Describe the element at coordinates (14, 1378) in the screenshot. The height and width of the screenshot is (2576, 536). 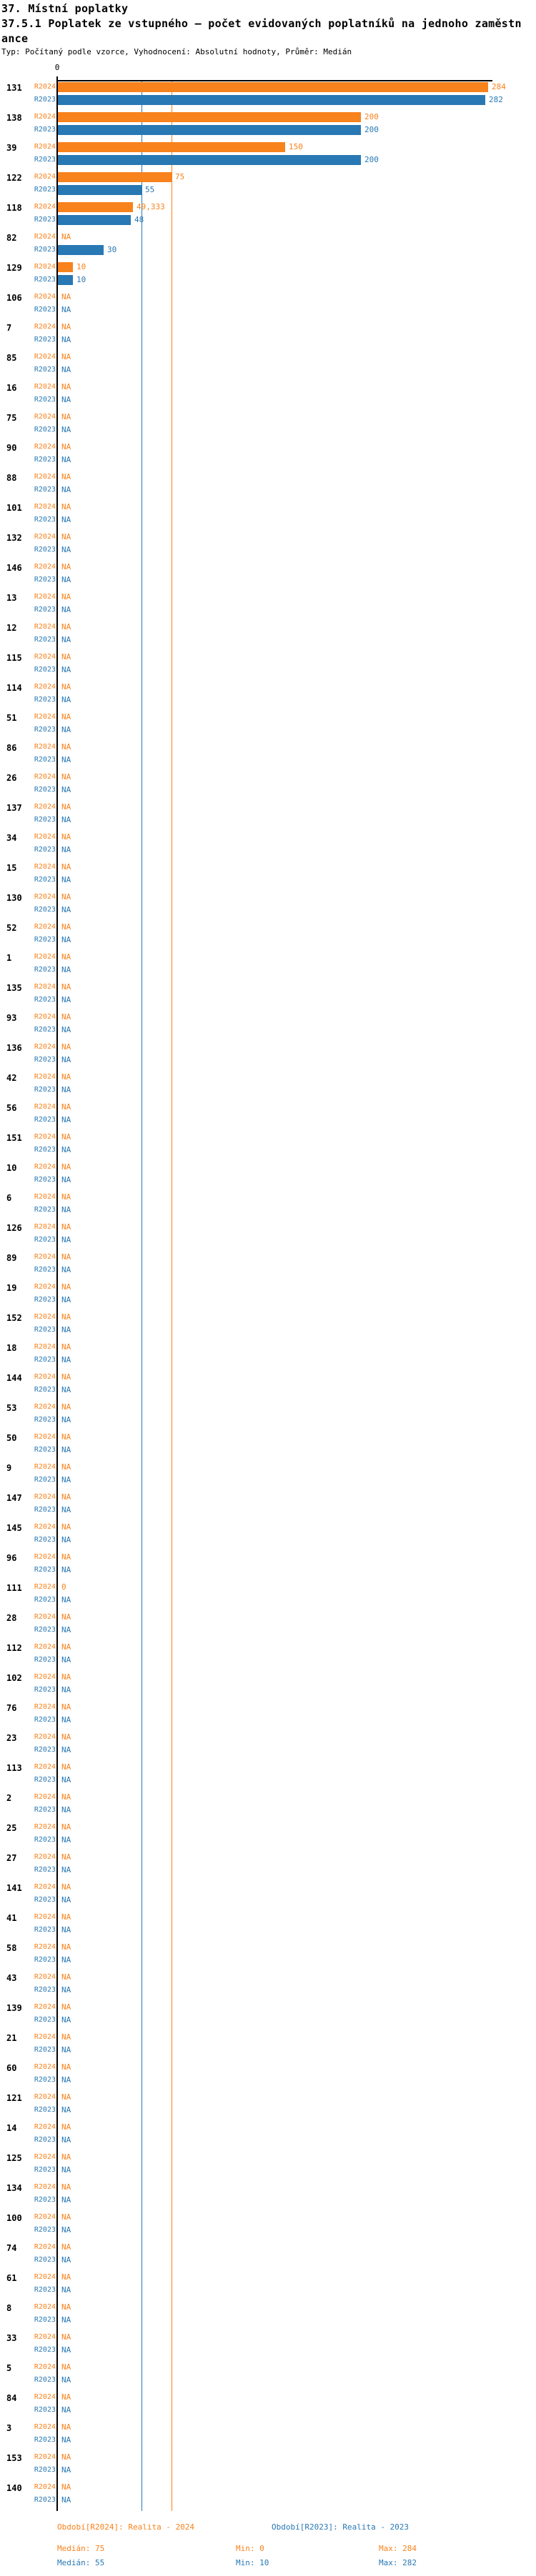
I see `group-id-label: 144` at that location.